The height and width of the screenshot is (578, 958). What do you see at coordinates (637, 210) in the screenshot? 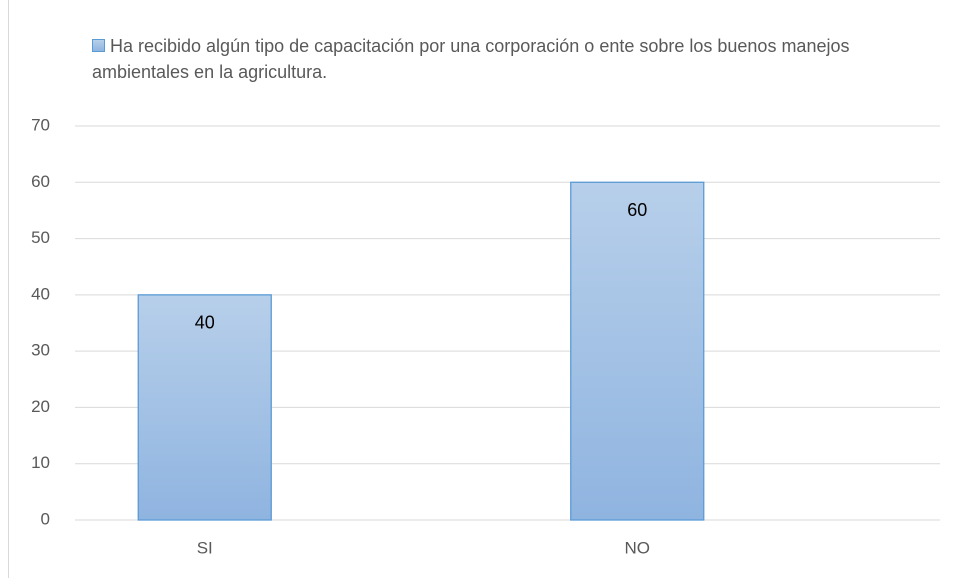
I see `data-label: 60` at bounding box center [637, 210].